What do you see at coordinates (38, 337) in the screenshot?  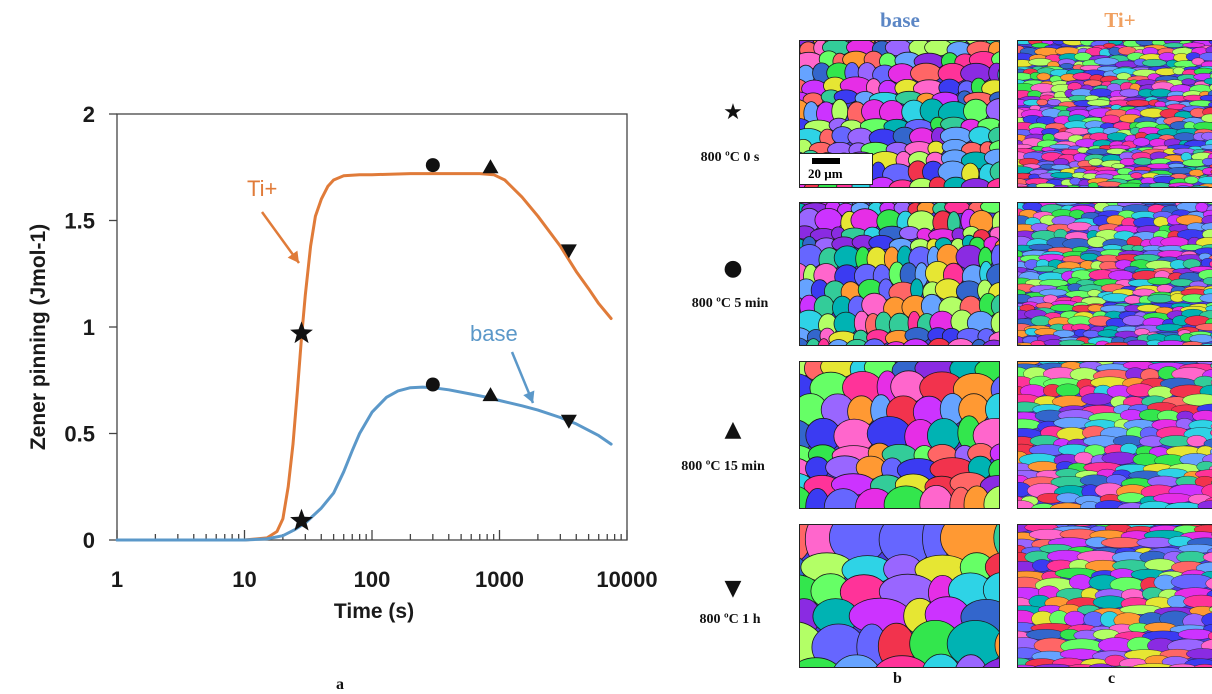 I see `y-axis-title: Zener pinning (Jmol-1)` at bounding box center [38, 337].